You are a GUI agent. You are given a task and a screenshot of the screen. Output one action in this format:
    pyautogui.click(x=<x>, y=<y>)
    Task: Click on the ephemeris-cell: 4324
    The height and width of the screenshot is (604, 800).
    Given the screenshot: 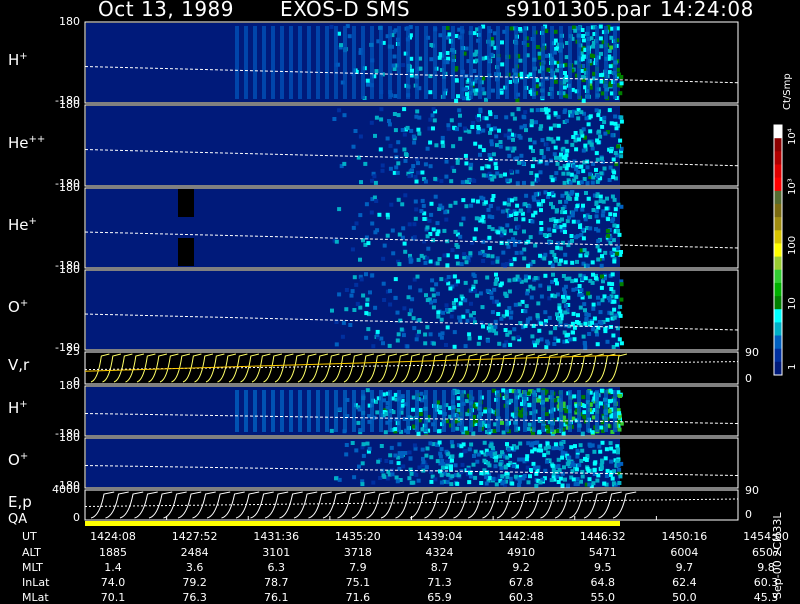 What is the action you would take?
    pyautogui.click(x=439, y=552)
    